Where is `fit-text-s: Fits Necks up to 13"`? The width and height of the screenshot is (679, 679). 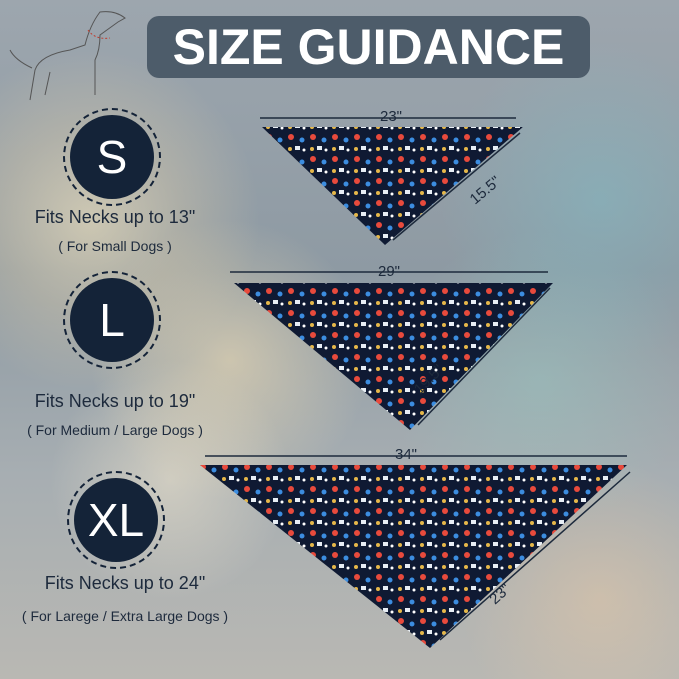 fit-text-s: Fits Necks up to 13" is located at coordinates (115, 217).